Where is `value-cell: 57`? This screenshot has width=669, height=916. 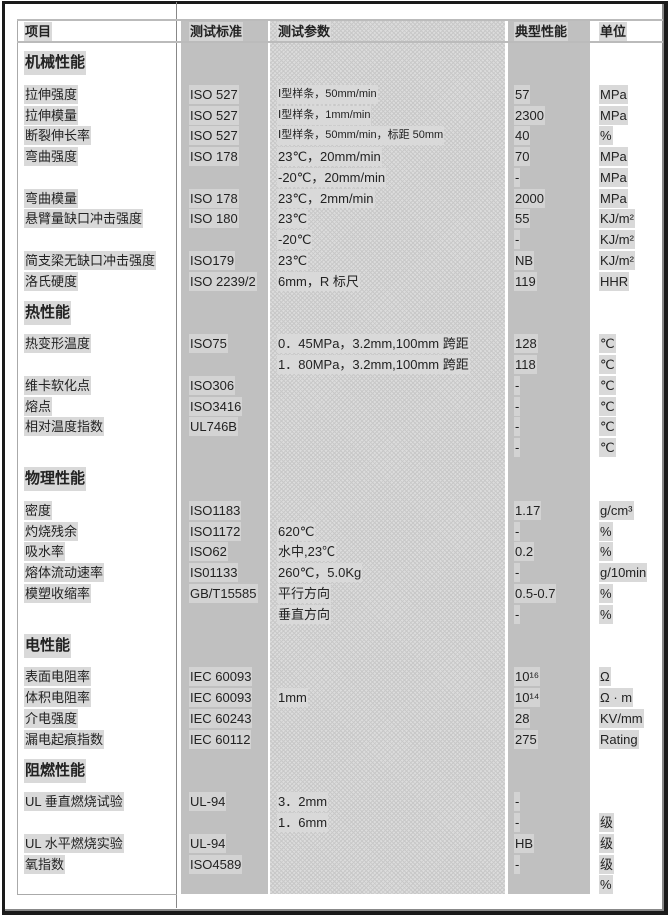
value-cell: 57 is located at coordinates (522, 94).